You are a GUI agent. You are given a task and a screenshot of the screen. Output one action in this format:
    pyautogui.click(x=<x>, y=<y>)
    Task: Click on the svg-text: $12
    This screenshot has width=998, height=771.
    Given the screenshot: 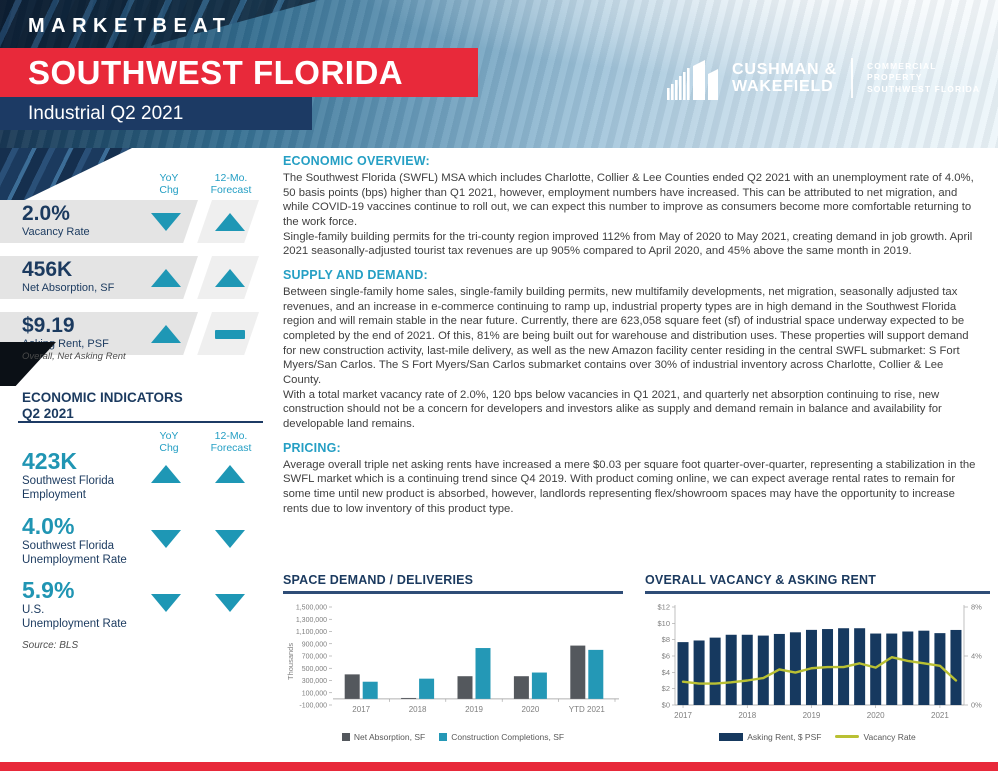 What is the action you would take?
    pyautogui.click(x=663, y=606)
    